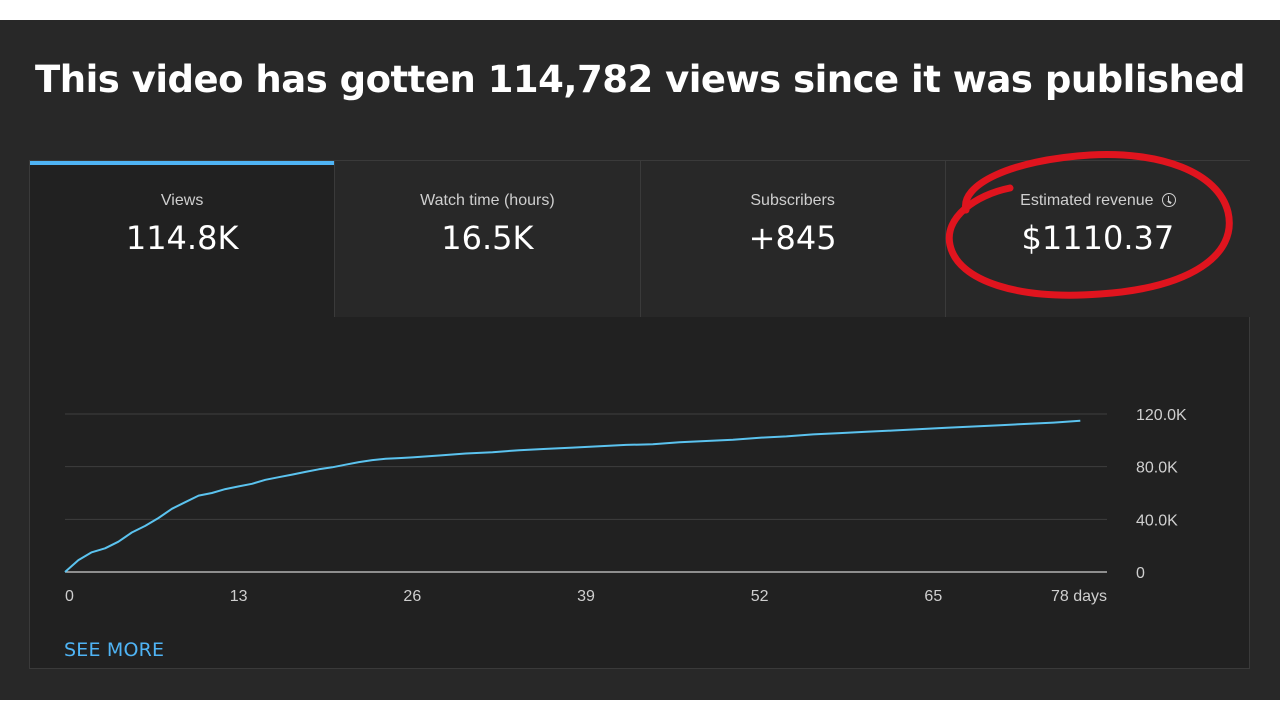 This screenshot has width=1280, height=720. I want to click on see-more-link: SEE MORE, so click(114, 650).